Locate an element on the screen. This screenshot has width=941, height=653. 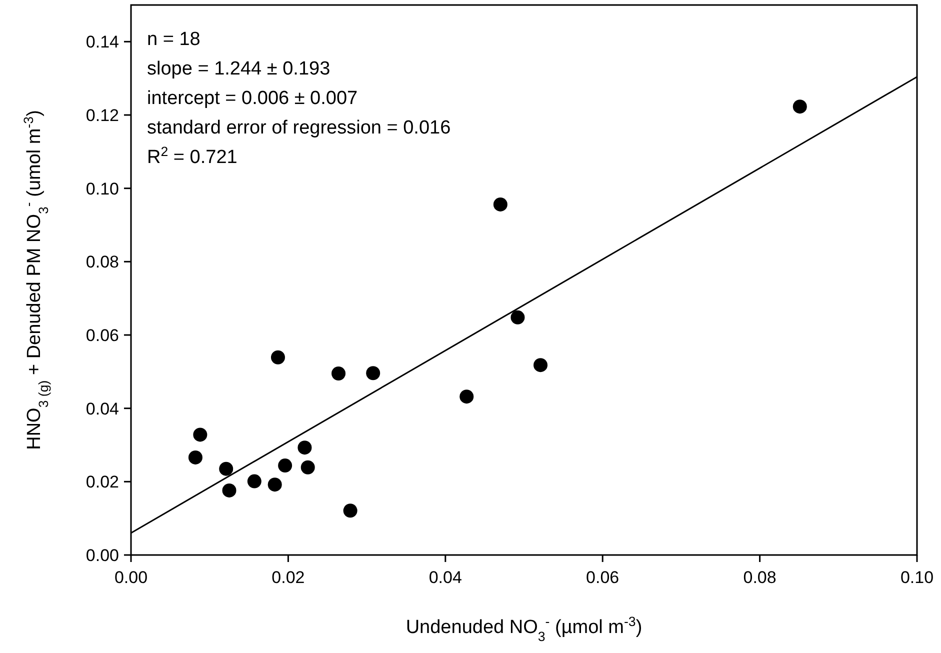
y-tick-label: 0.04 is located at coordinates (102, 408).